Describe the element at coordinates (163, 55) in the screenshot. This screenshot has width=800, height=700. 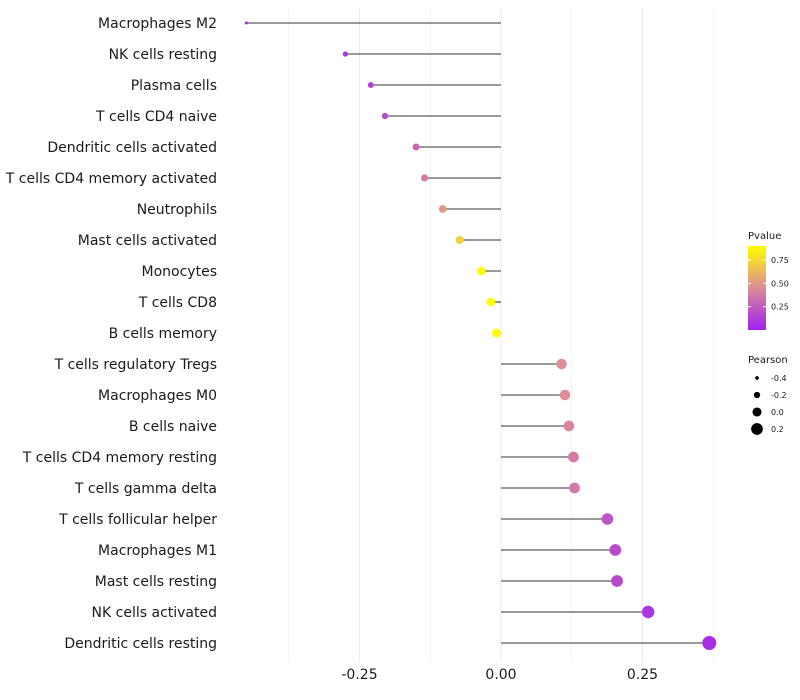
I see `y-tick-label: NK cells resting` at that location.